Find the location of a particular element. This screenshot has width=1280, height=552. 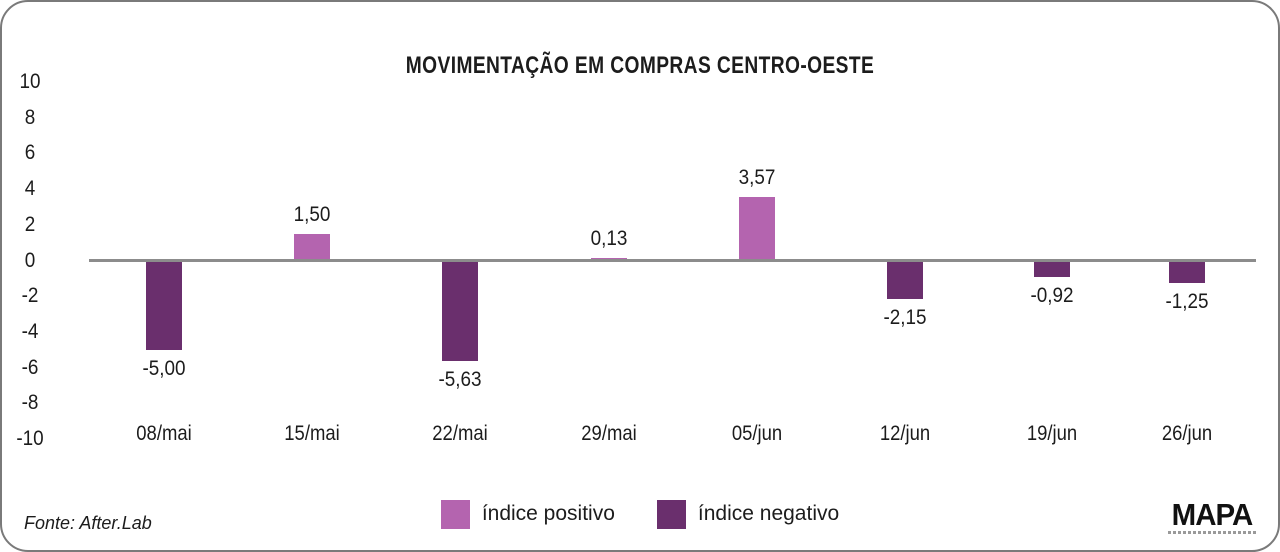

x-axis-category-label: 26/jun is located at coordinates (1187, 433).